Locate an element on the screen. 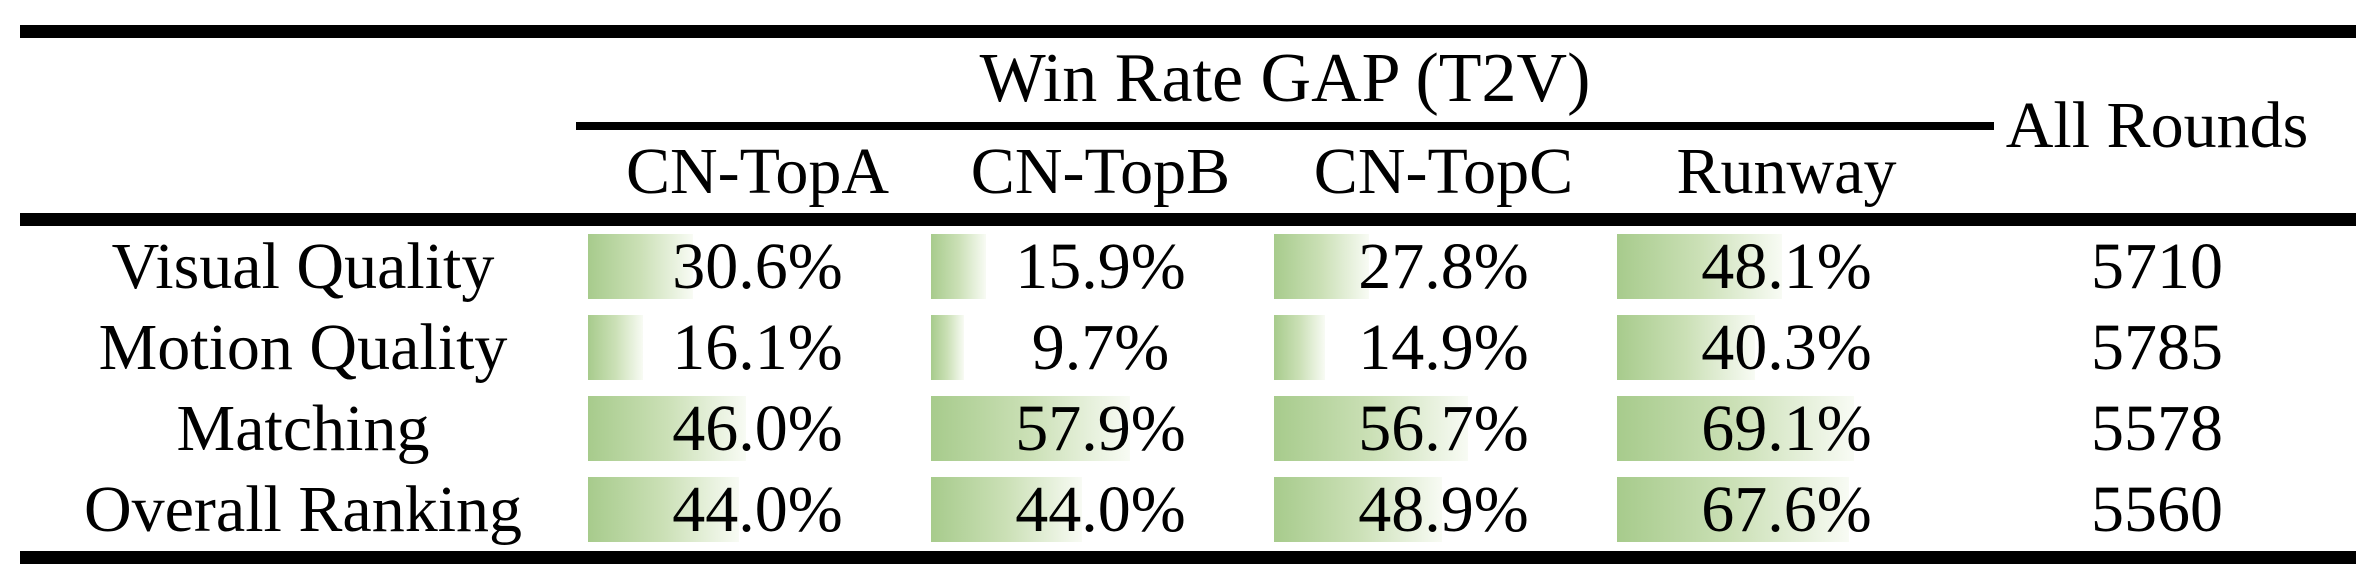 This screenshot has height=568, width=2376. all-rounds-value: 5710 is located at coordinates (2157, 266).